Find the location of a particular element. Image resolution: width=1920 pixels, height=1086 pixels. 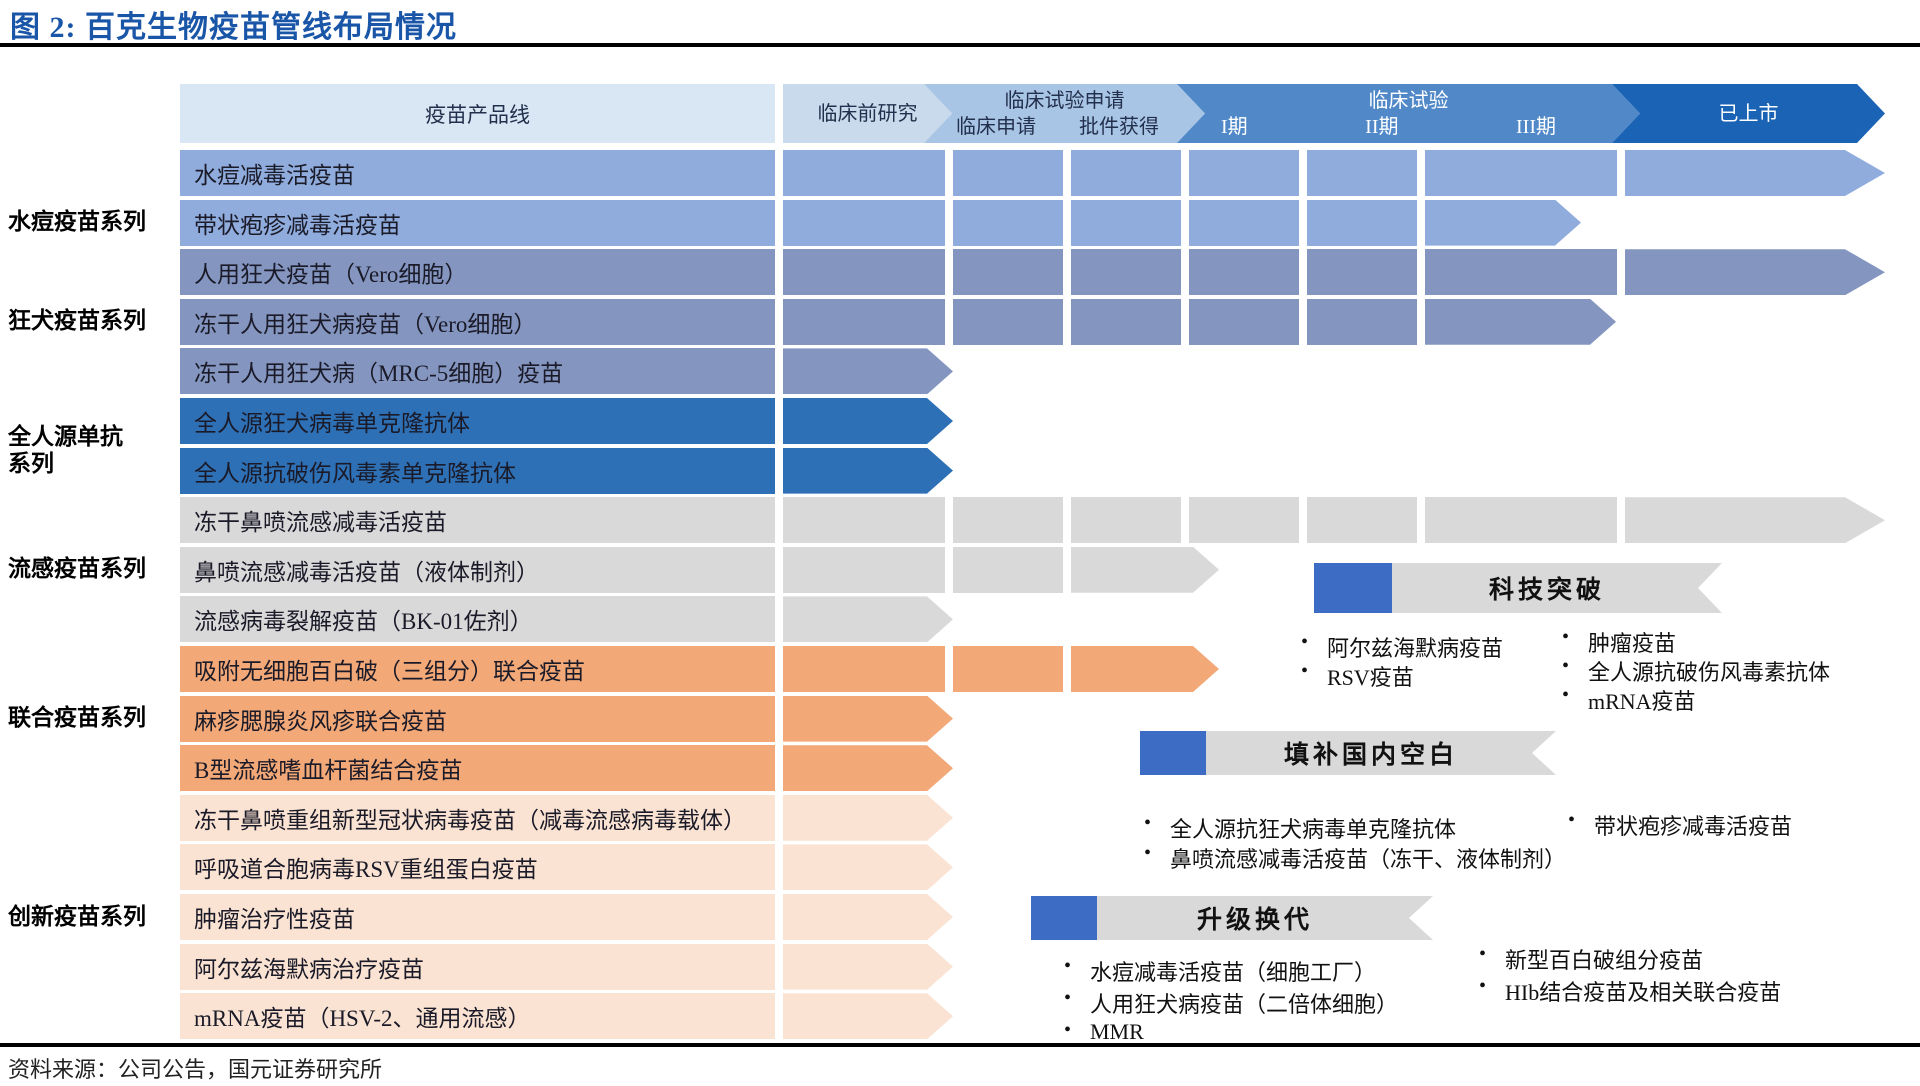

header-substage-label: I期 is located at coordinates (1234, 126).